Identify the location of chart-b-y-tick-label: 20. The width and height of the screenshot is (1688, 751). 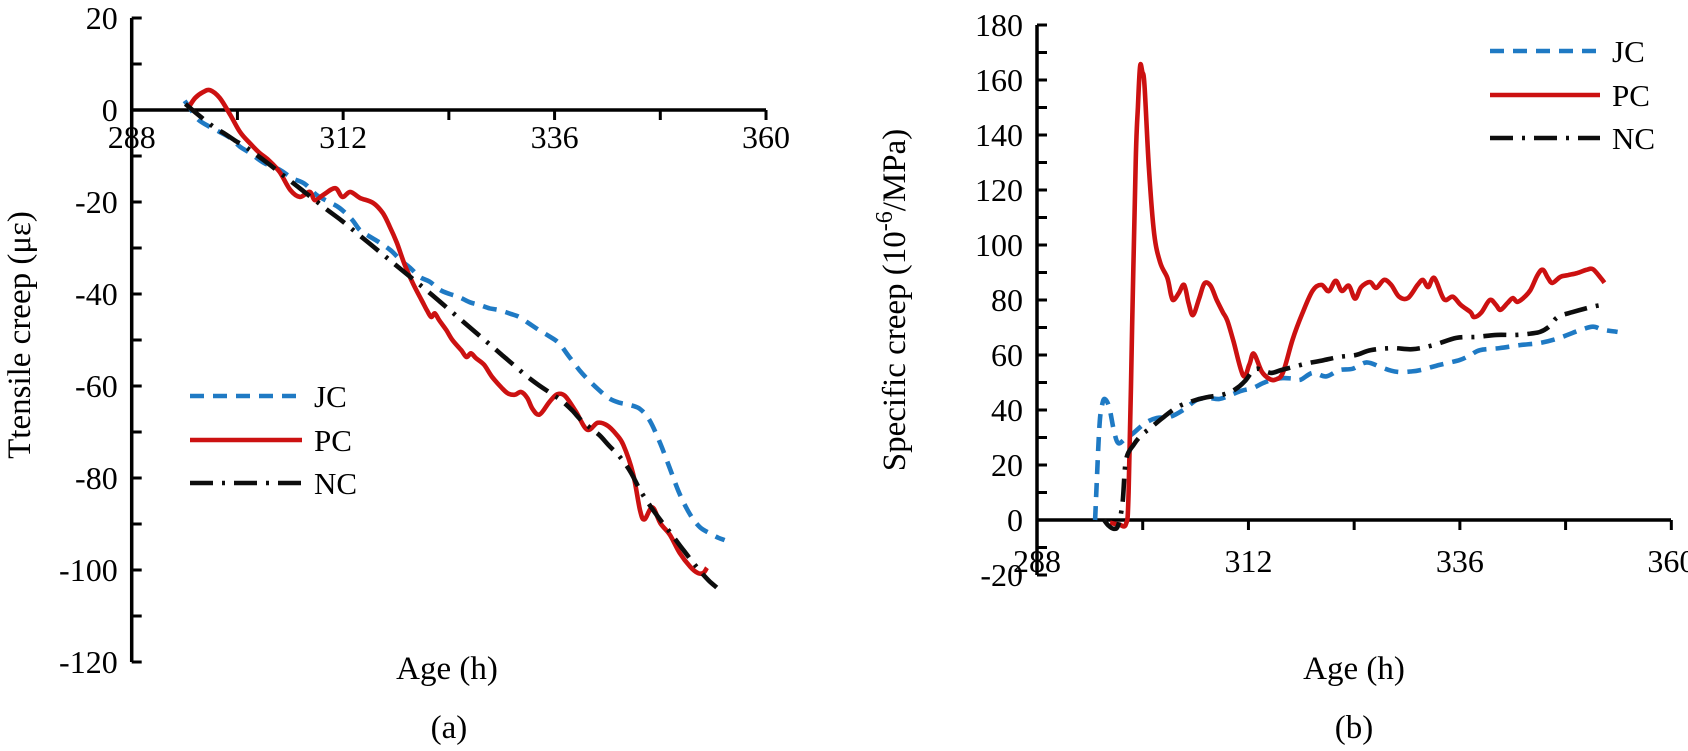
(1007, 465).